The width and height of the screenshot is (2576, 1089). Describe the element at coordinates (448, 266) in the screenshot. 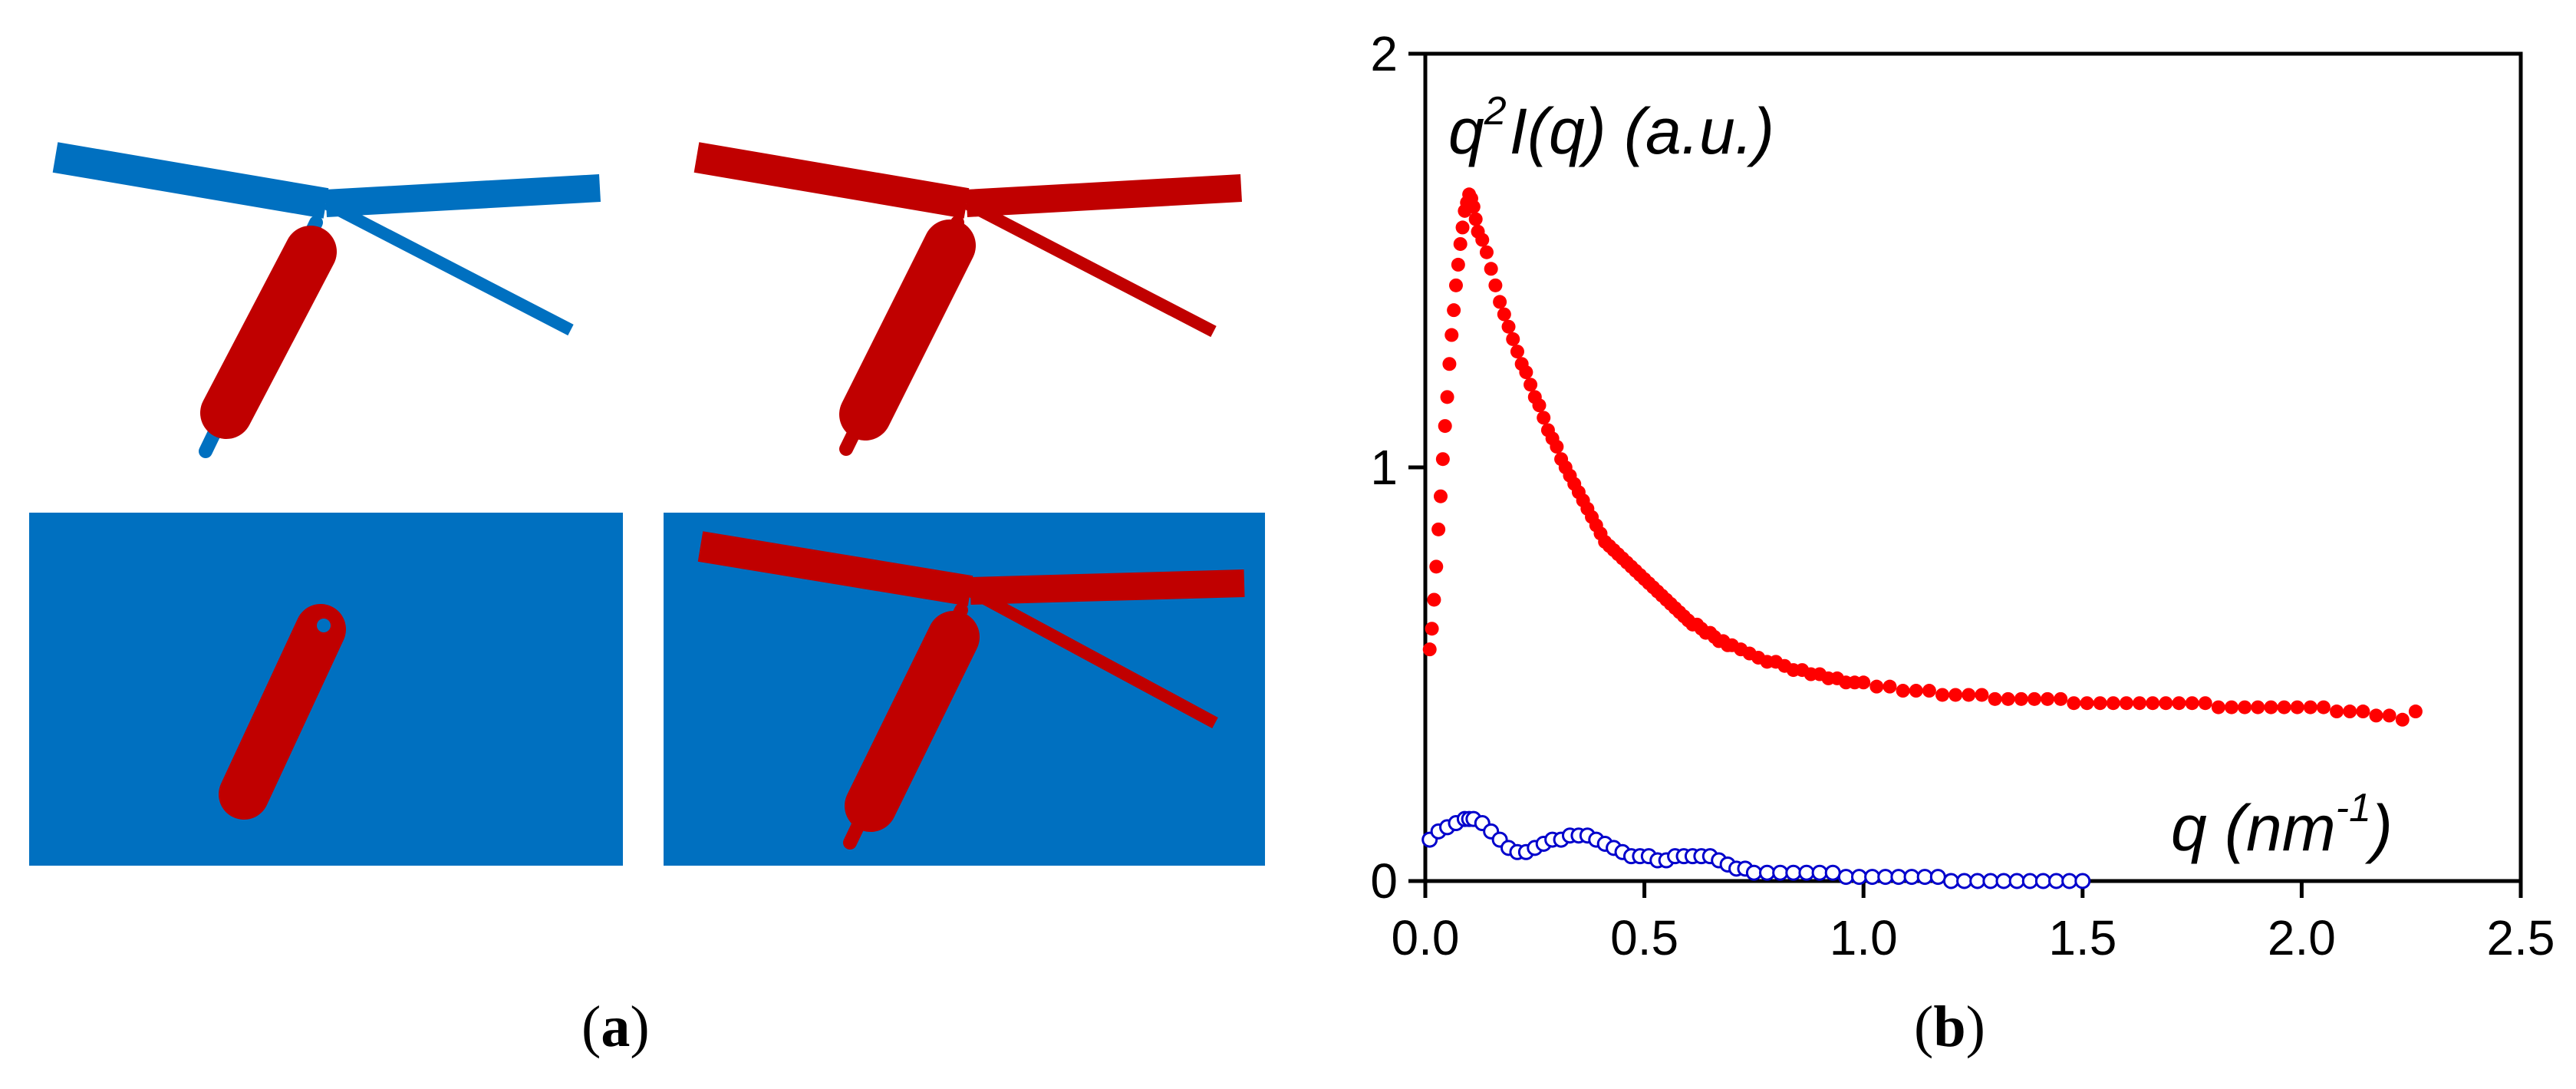

I see `arm-diagonal-blue` at that location.